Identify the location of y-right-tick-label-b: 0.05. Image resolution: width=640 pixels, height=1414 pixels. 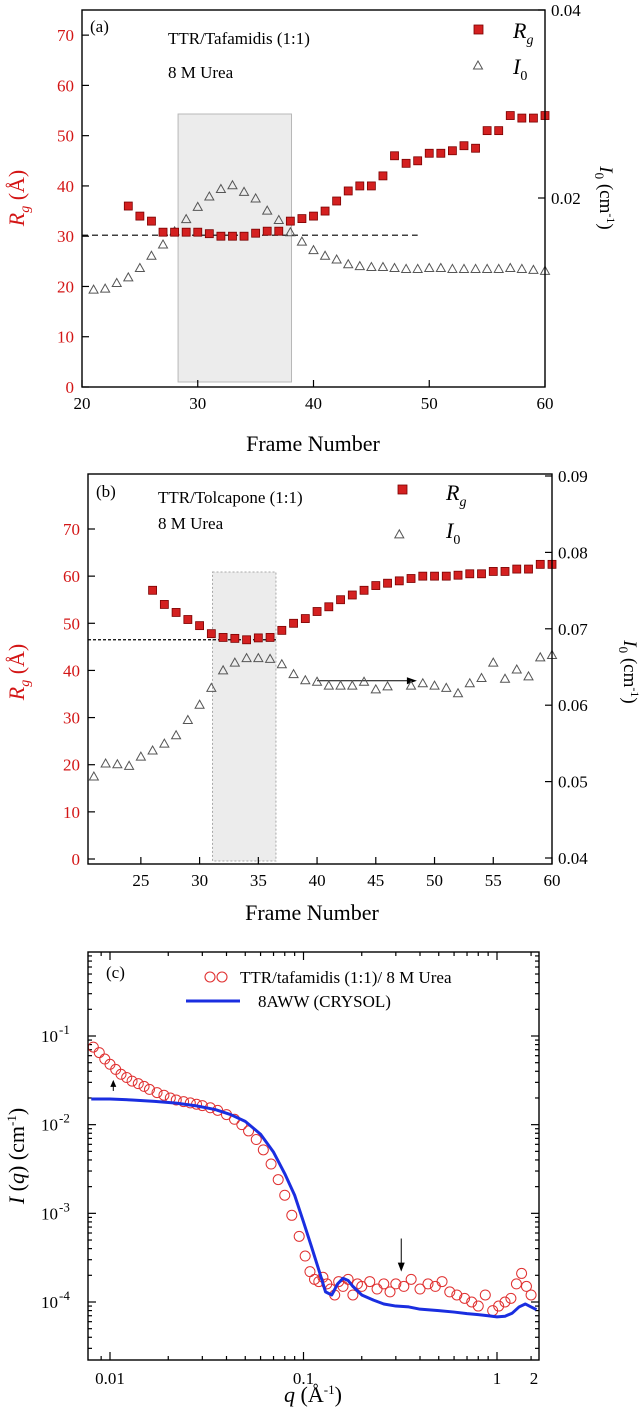
(573, 782).